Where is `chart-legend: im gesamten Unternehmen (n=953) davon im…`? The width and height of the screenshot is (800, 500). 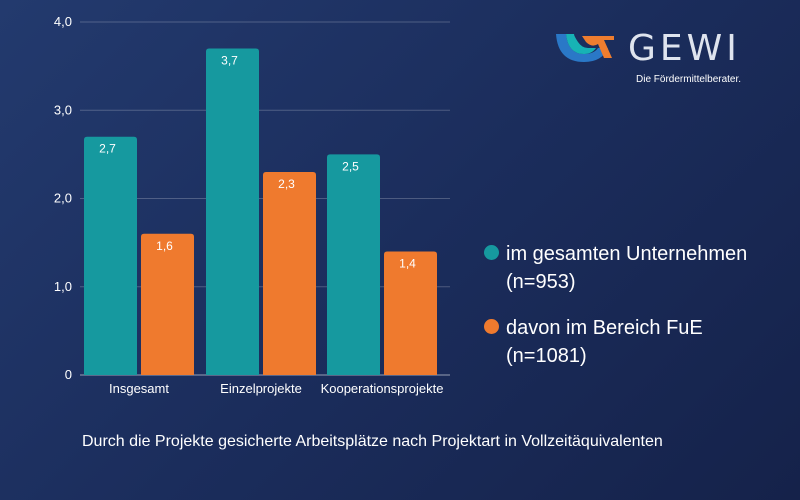 chart-legend: im gesamten Unternehmen (n=953) davon im… is located at coordinates (634, 314).